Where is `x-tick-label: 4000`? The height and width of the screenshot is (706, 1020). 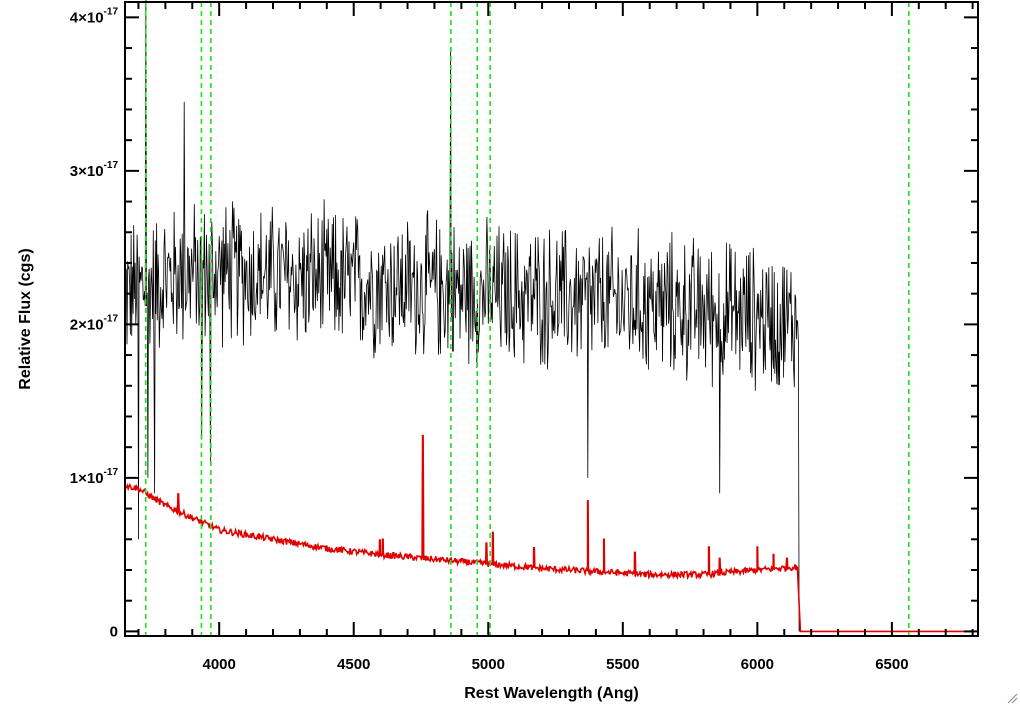 x-tick-label: 4000 is located at coordinates (218, 664).